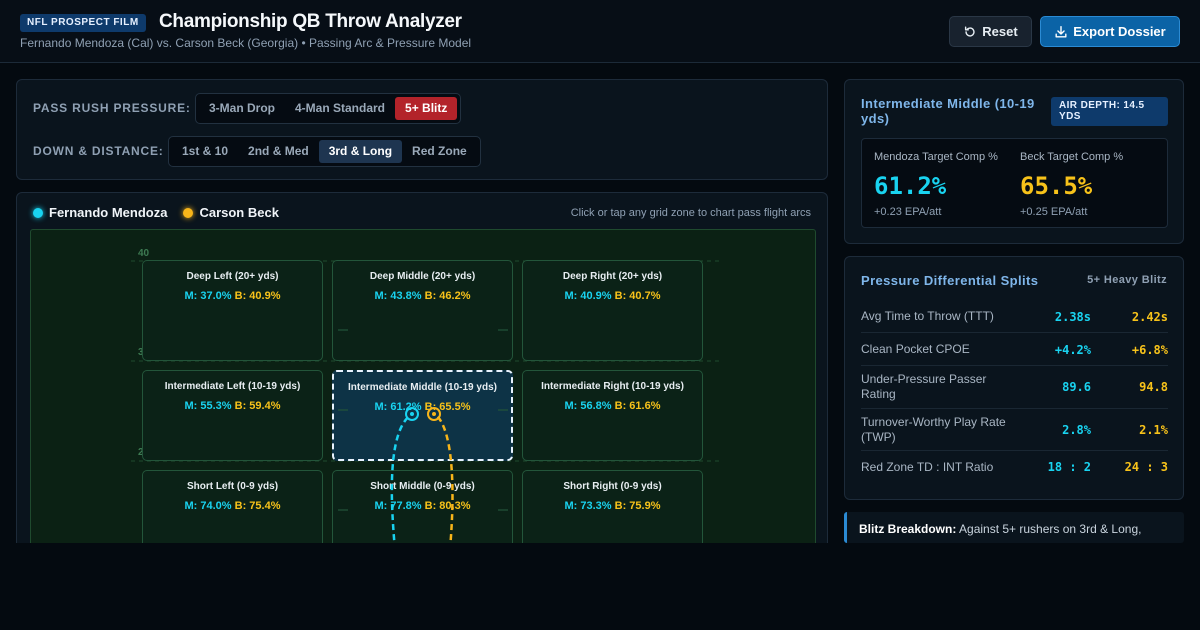 This screenshot has height=630, width=1200. What do you see at coordinates (340, 108) in the screenshot?
I see `pressure-option-4-man: 4-Man Standard` at bounding box center [340, 108].